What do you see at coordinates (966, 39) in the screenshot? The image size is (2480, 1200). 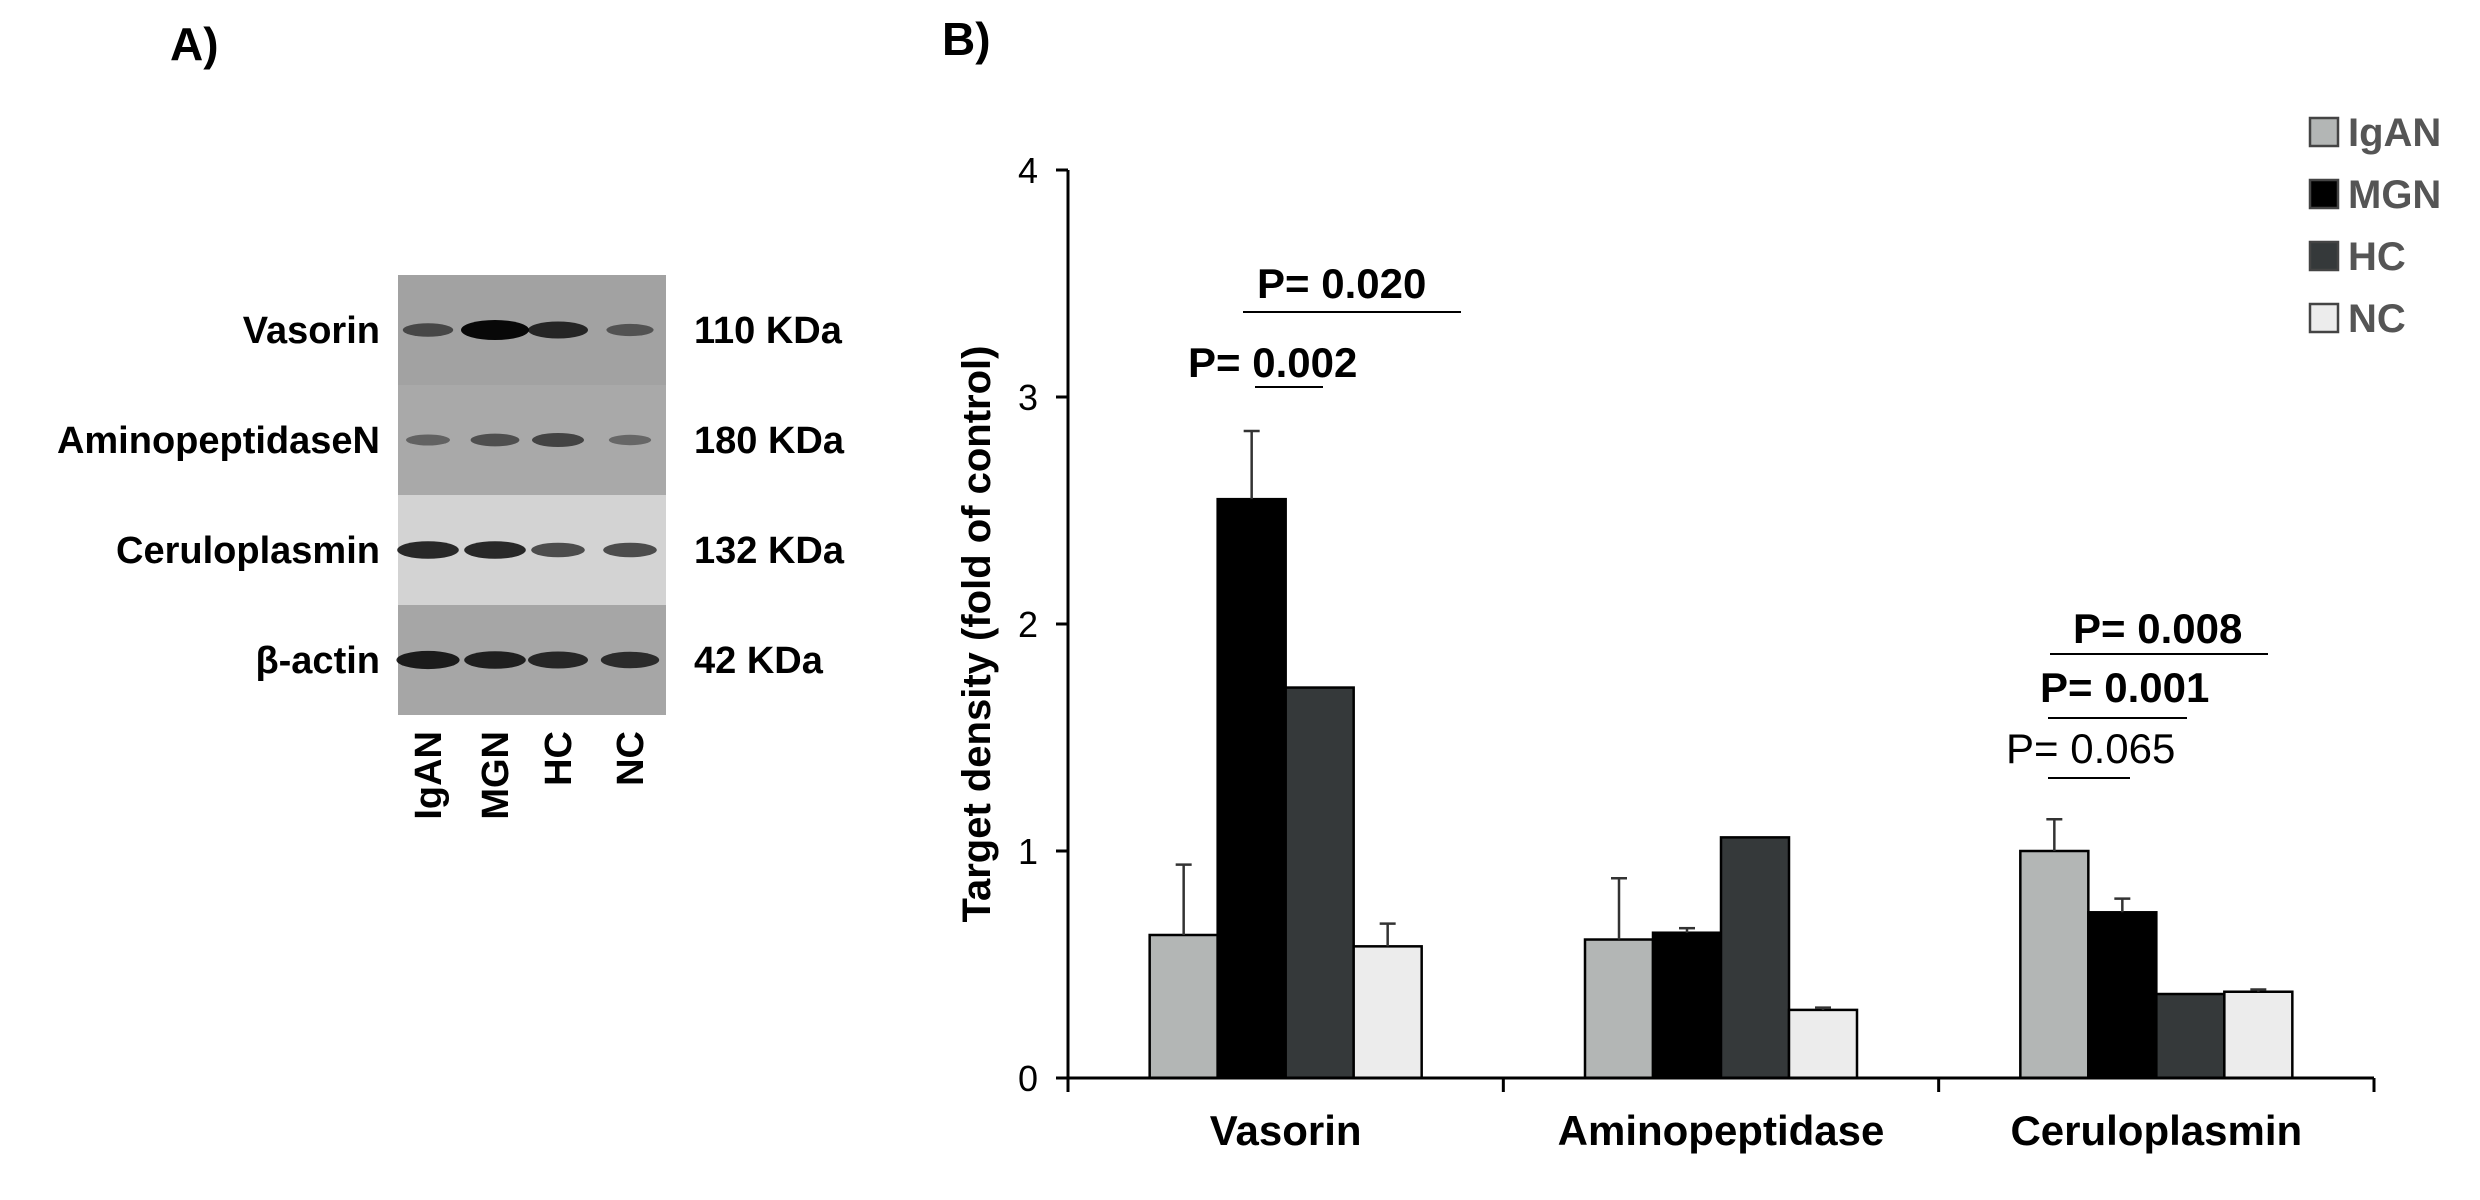 I see `panel-b-label: B)` at bounding box center [966, 39].